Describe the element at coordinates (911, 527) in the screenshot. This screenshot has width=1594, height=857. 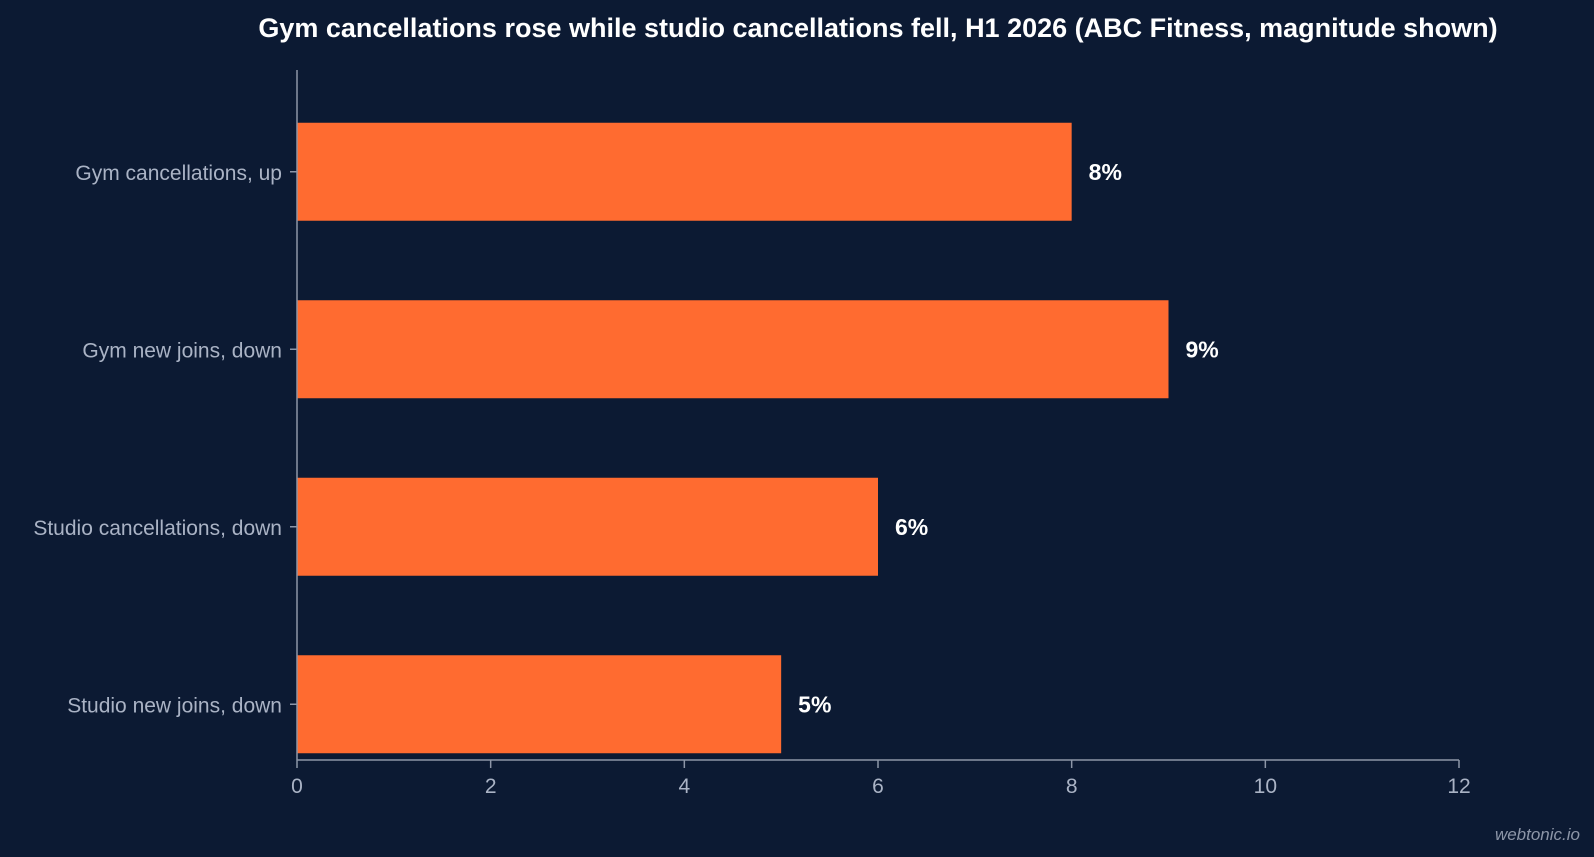
I see `value-label-2: 6%` at that location.